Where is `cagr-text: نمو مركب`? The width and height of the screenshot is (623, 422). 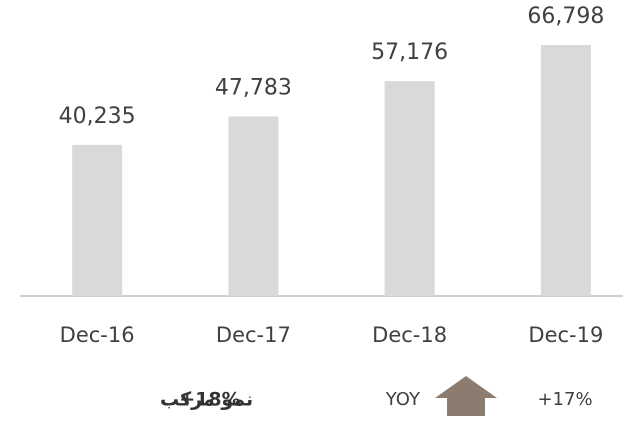 cagr-text: نمو مركب is located at coordinates (206, 400).